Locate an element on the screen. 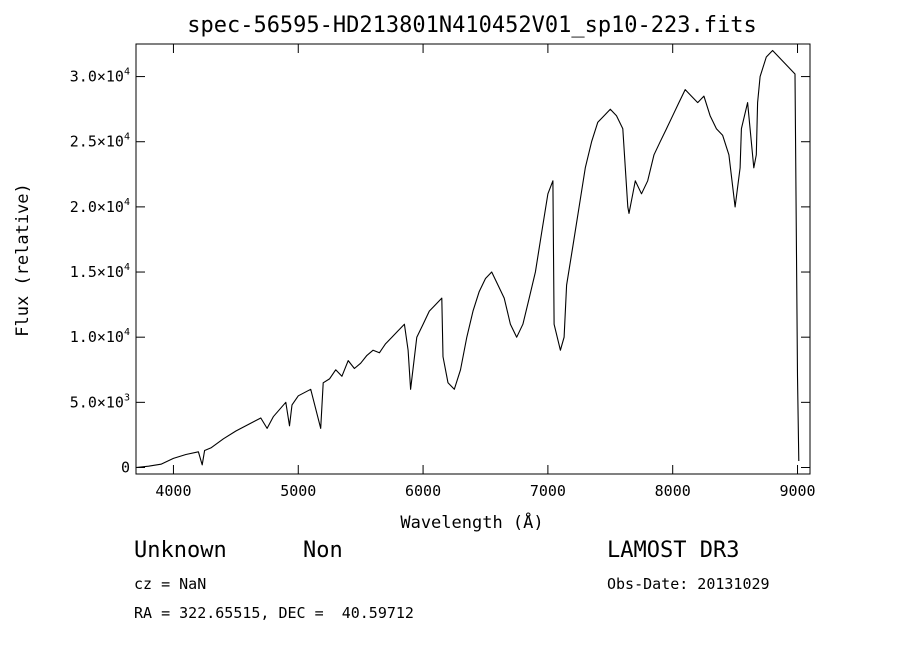 Image resolution: width=900 pixels, height=649 pixels. object-subclass: Non is located at coordinates (323, 550).